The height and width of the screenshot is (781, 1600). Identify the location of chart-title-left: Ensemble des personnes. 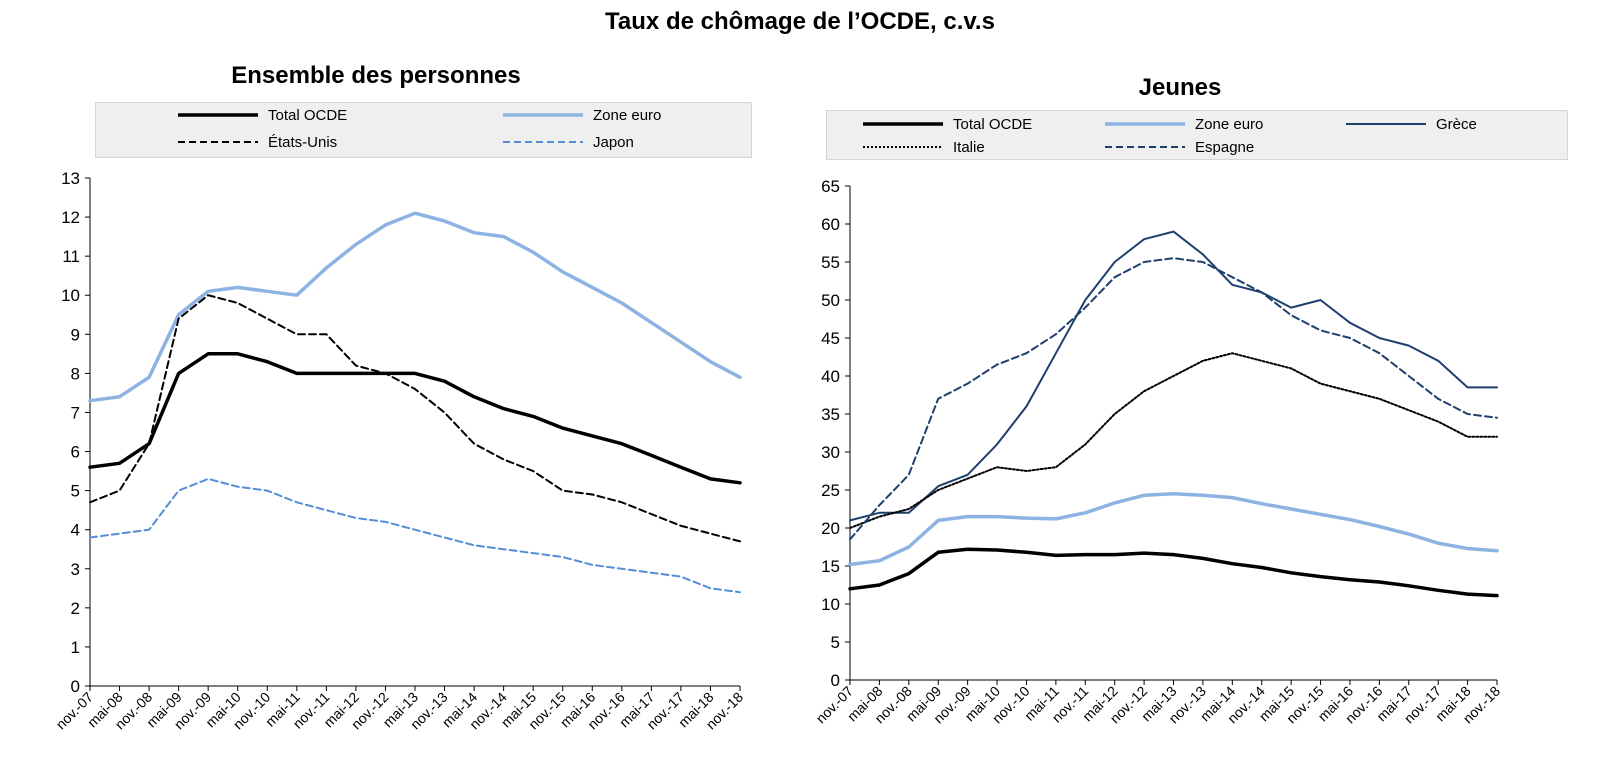
(376, 75).